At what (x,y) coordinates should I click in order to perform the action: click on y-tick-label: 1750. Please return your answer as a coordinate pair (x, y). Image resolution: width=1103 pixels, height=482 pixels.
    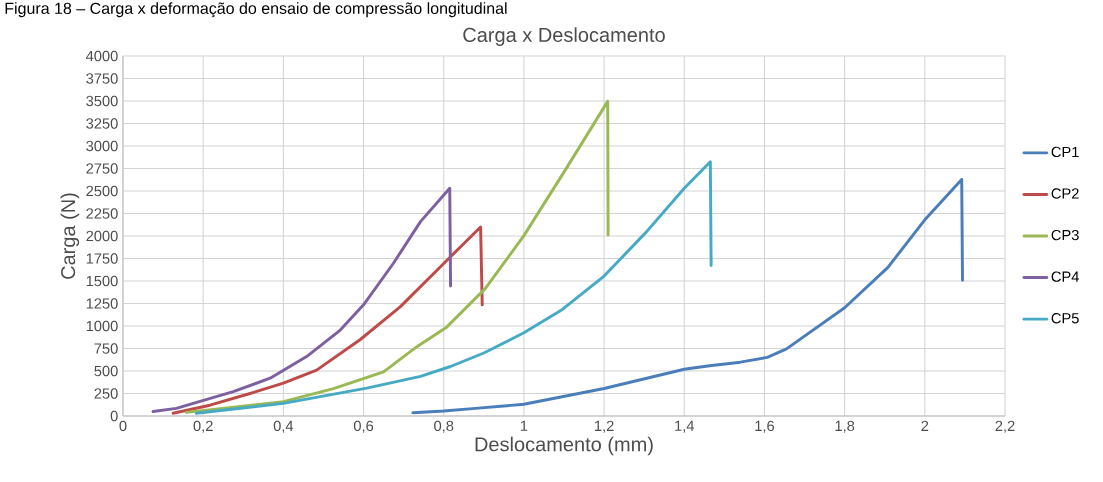
    Looking at the image, I should click on (102, 258).